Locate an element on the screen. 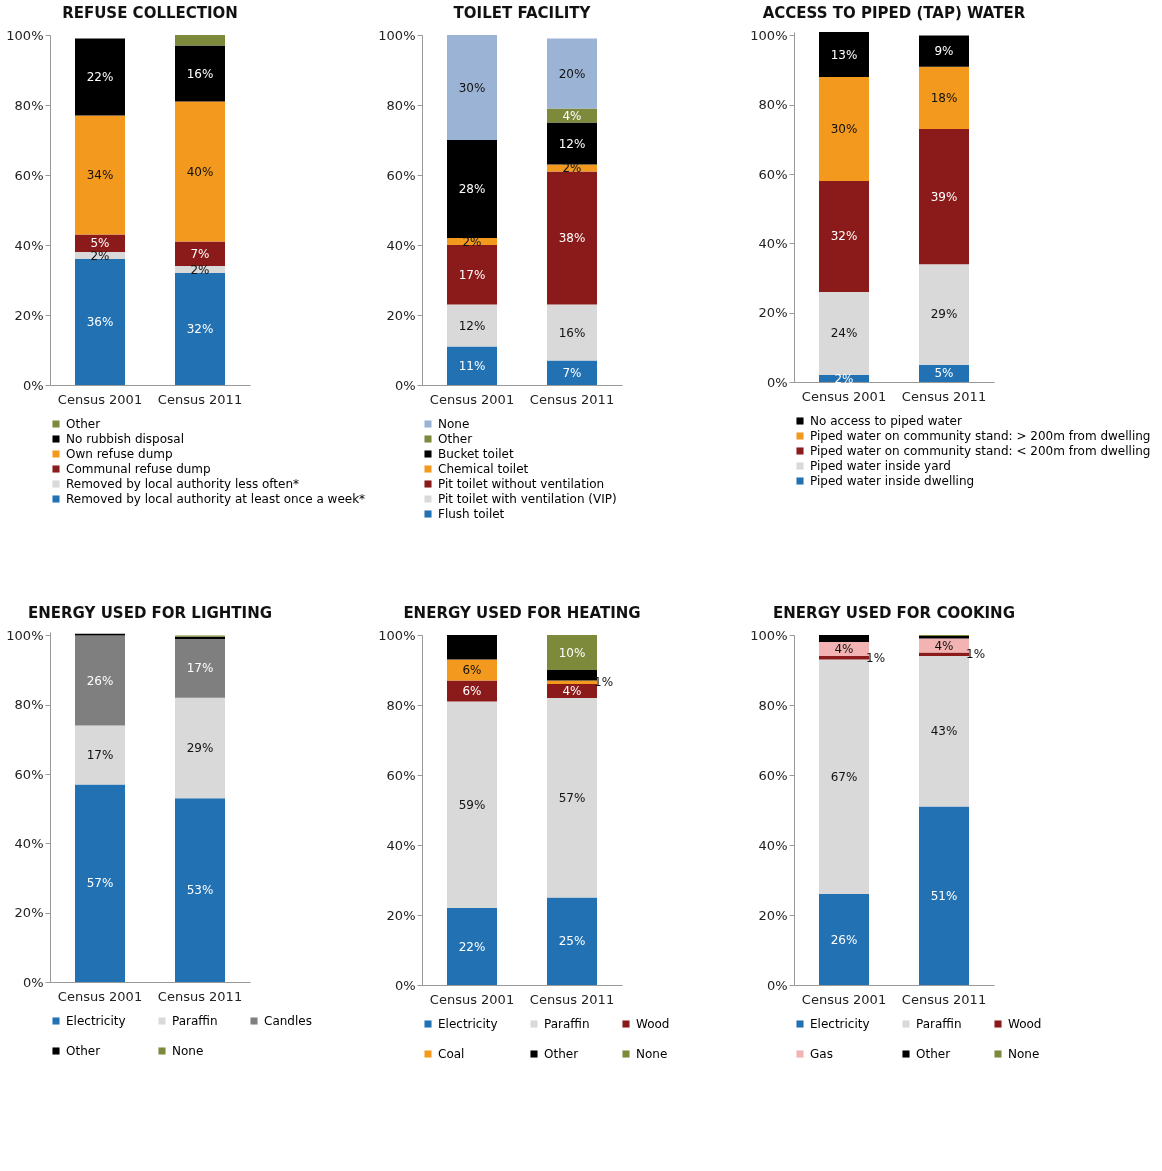 The width and height of the screenshot is (1162, 1171). data-label: 18% is located at coordinates (944, 97).